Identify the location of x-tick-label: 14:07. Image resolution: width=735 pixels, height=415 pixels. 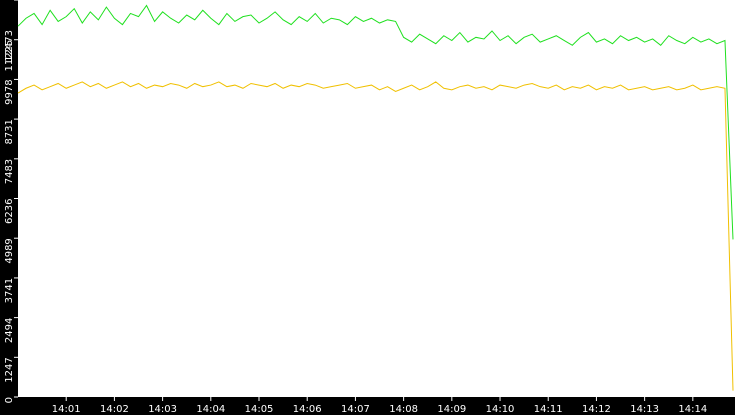
(355, 409).